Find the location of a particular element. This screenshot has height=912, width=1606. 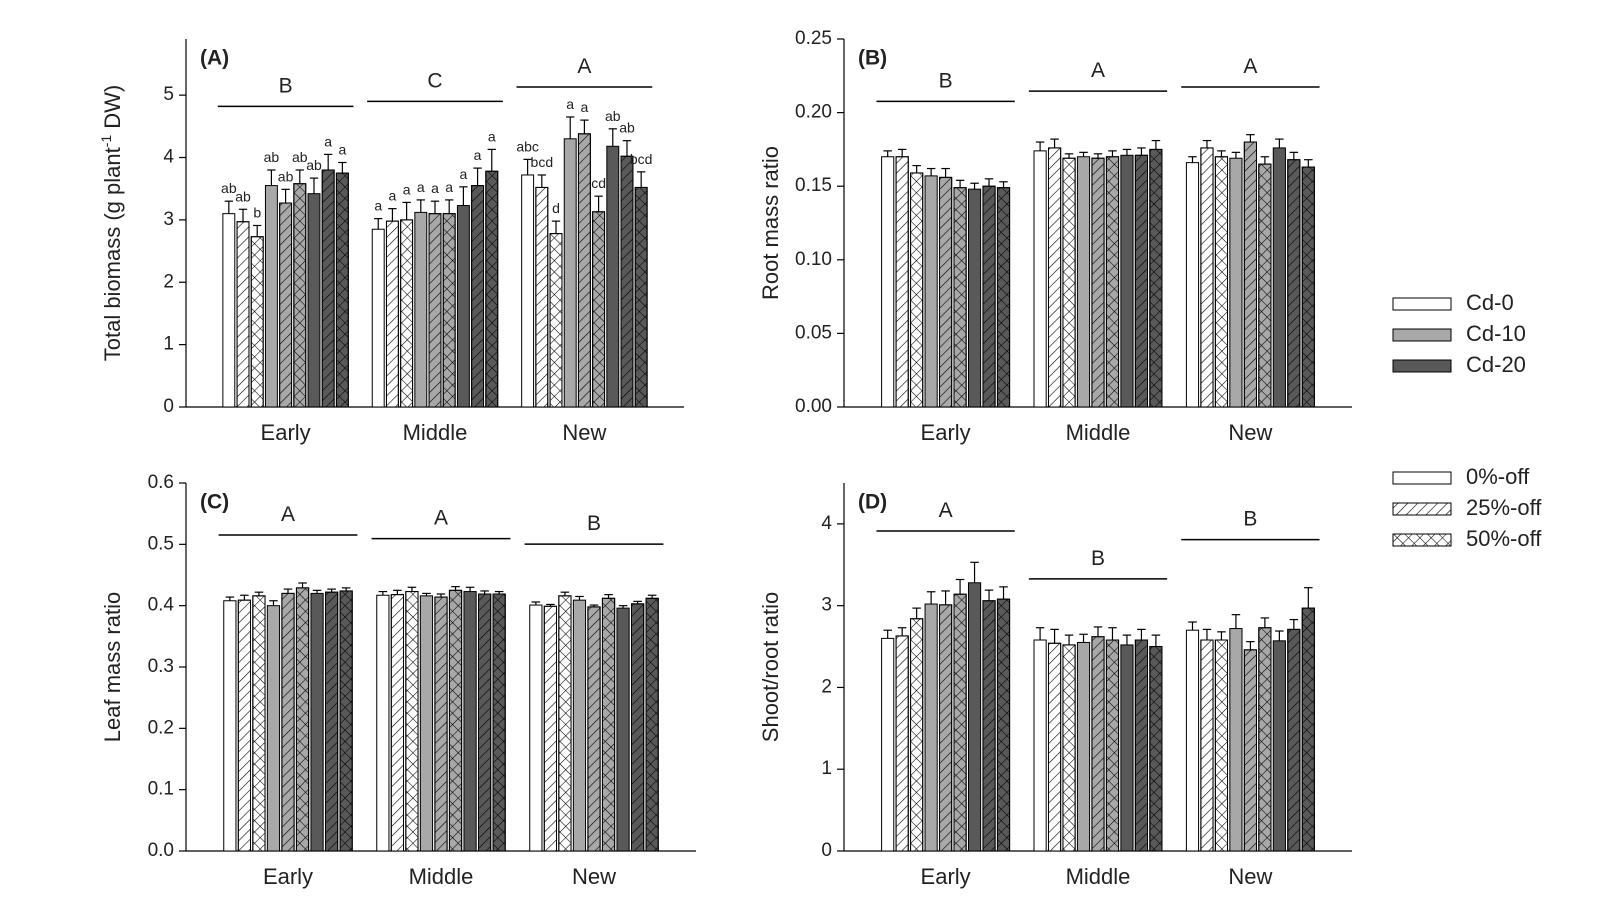

y-axis-label-text: DW) is located at coordinates (112, 110).